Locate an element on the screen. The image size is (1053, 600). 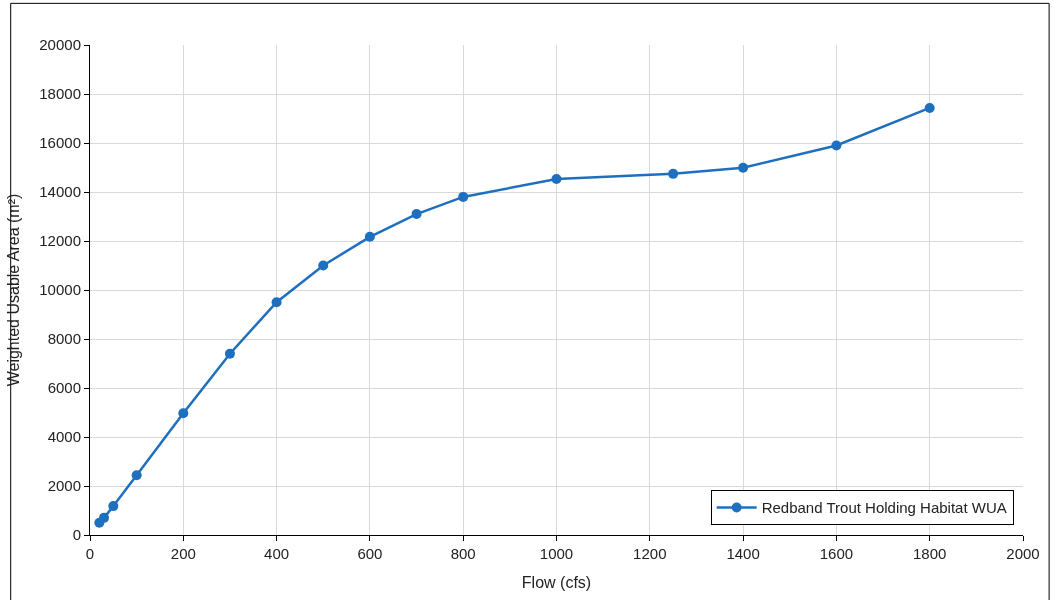
x-tick-label: 1200 is located at coordinates (650, 553).